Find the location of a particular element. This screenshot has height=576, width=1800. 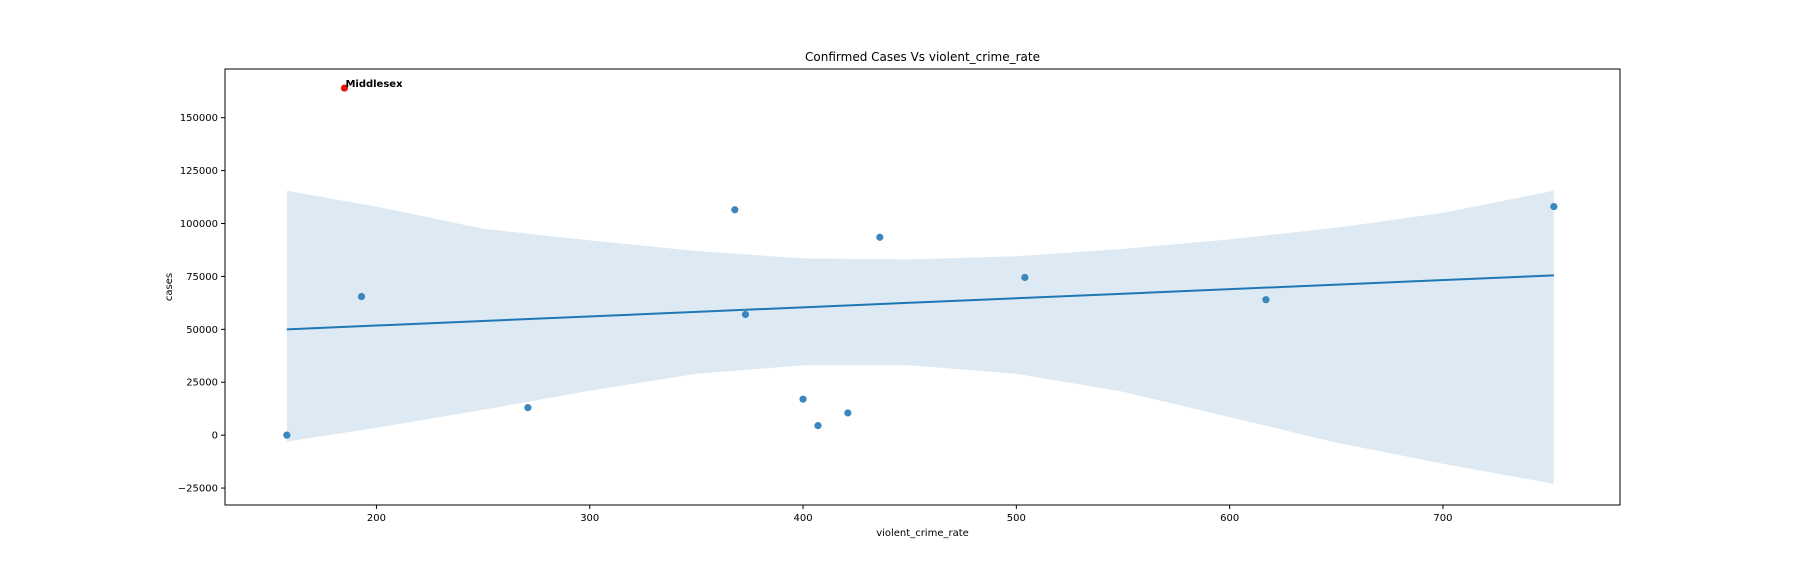

y-tick-label: 50000 is located at coordinates (202, 330).